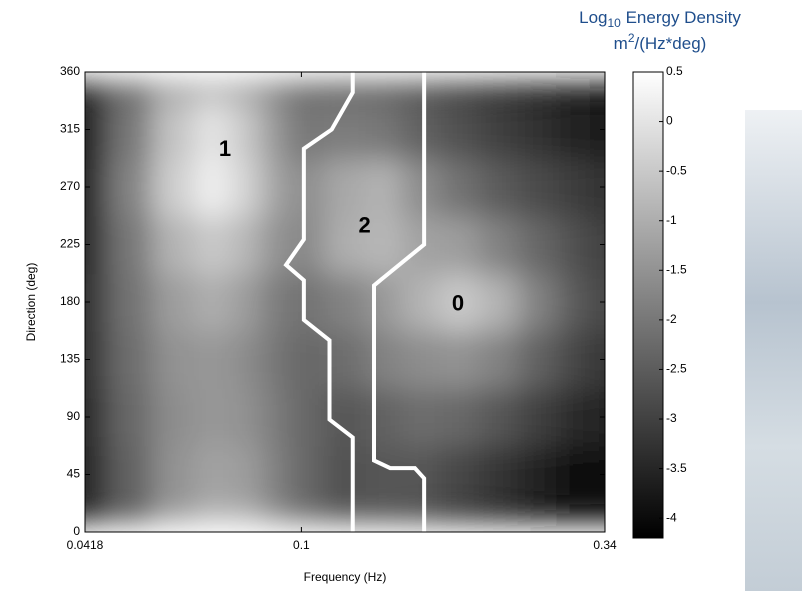 Image resolution: width=802 pixels, height=596 pixels. Describe the element at coordinates (671, 220) in the screenshot. I see `colorbar-tick-label: -1` at that location.